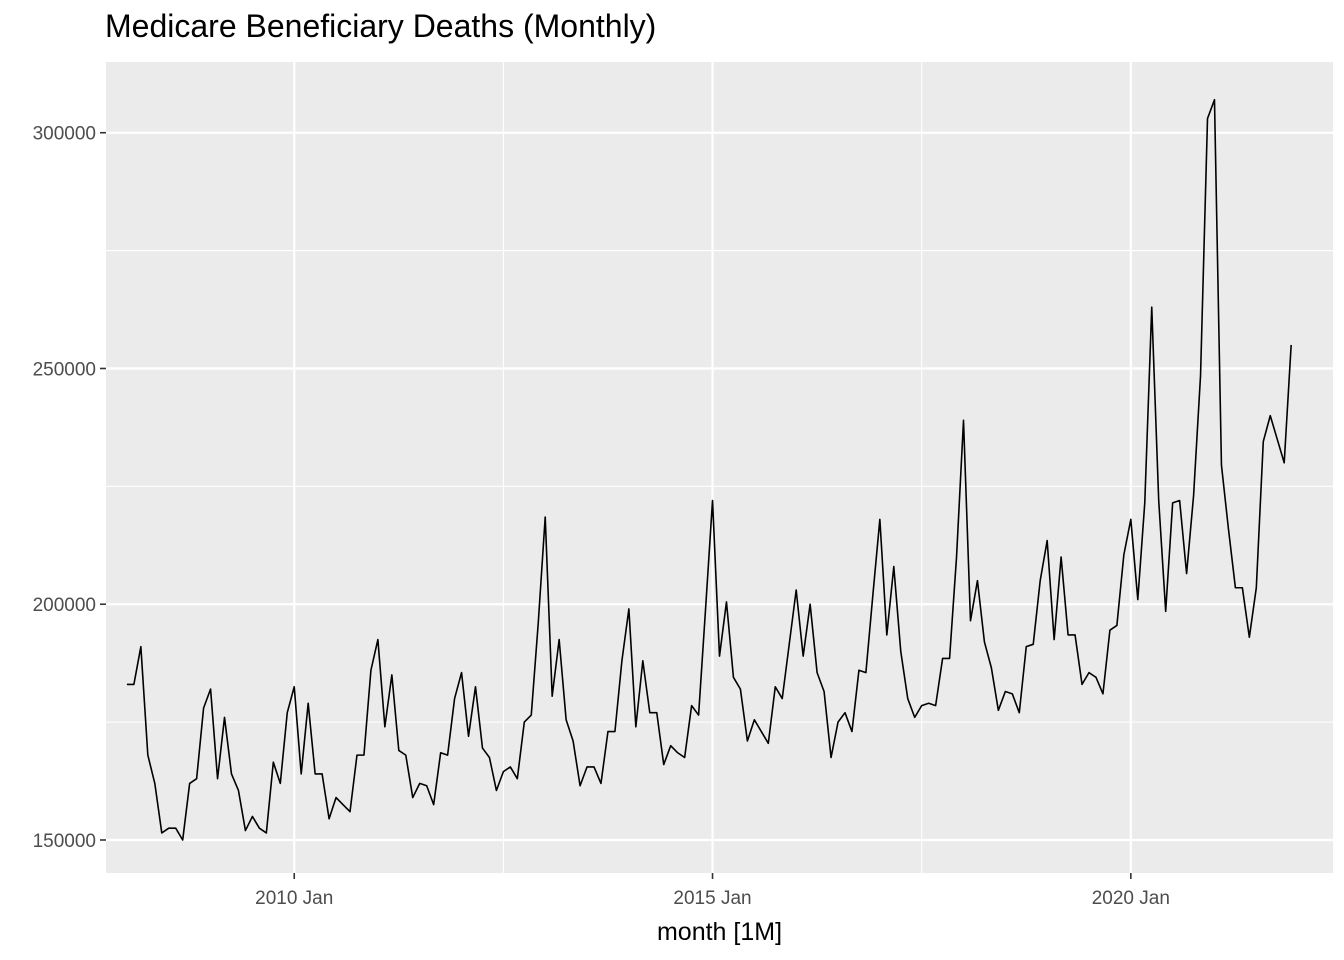 The image size is (1344, 960). I want to click on y-tick-label: 200000, so click(64, 605).